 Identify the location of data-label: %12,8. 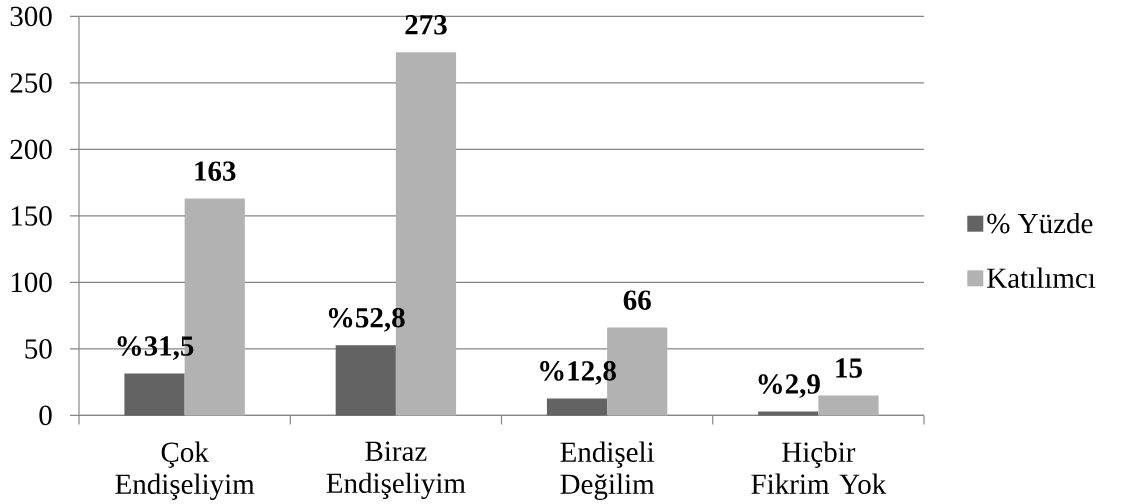
(578, 373).